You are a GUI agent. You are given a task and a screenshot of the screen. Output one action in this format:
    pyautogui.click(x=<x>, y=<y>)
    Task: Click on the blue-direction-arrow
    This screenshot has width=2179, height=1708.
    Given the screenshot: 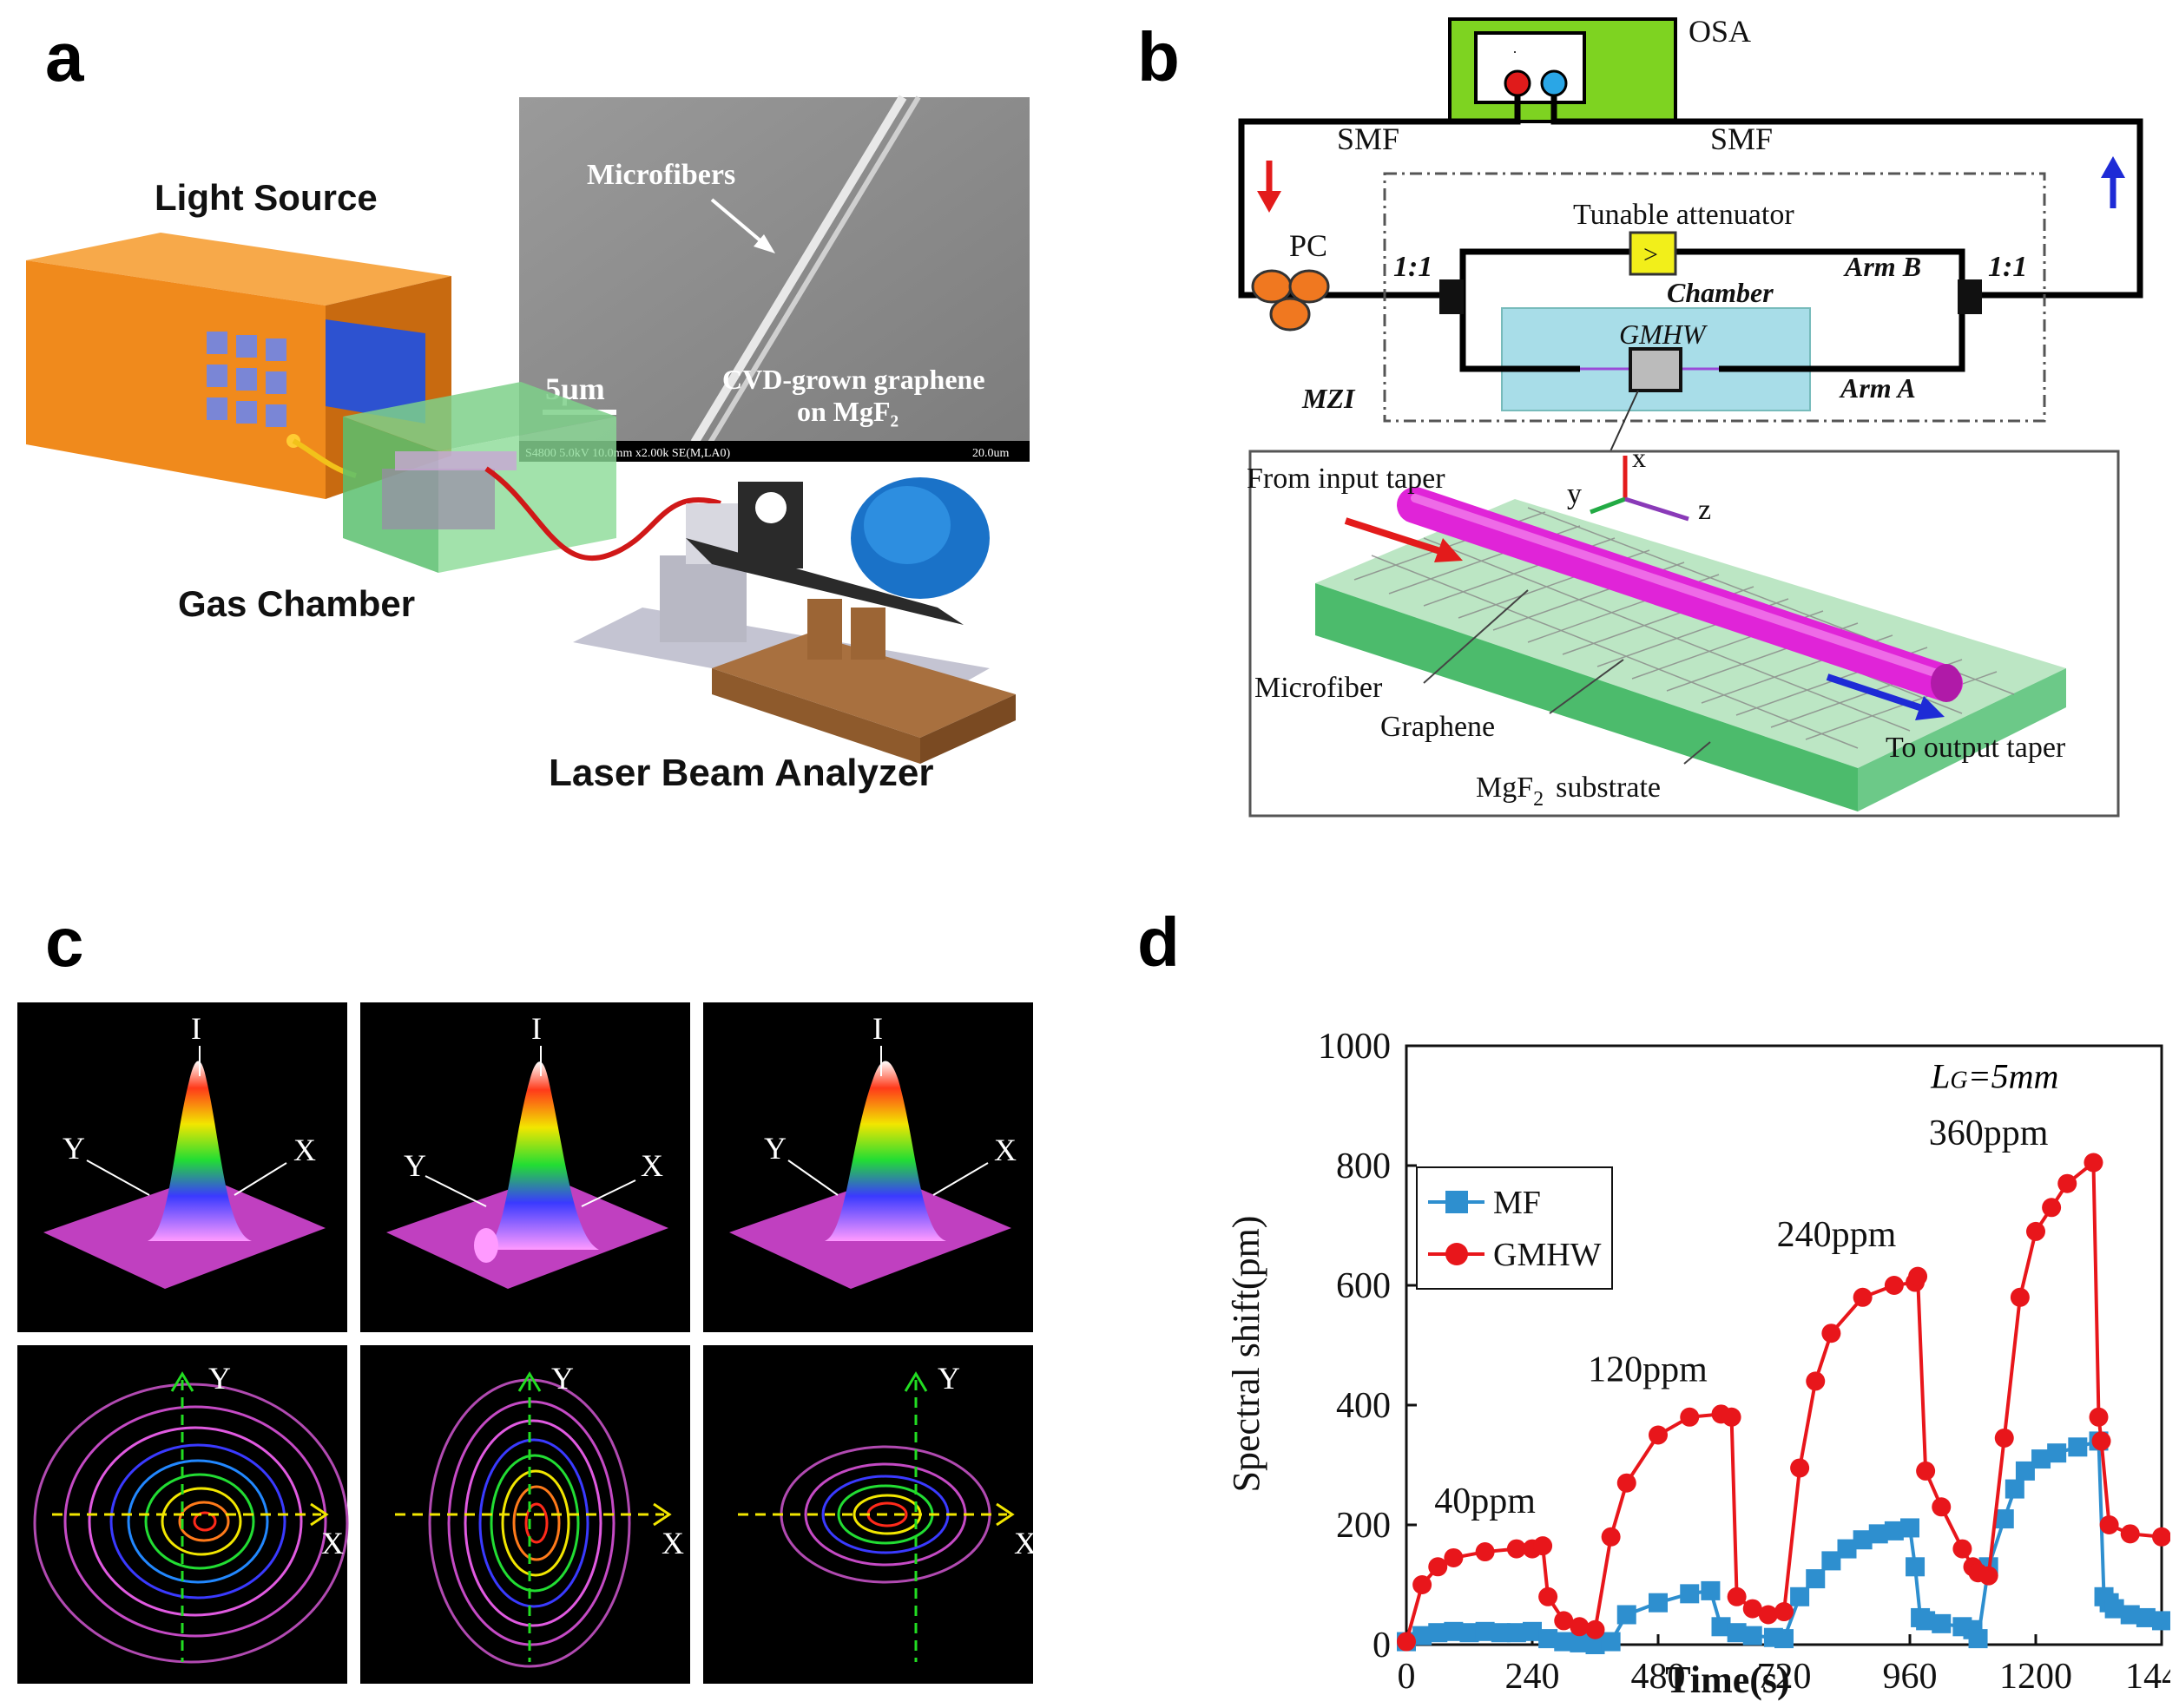 What is the action you would take?
    pyautogui.click(x=2113, y=182)
    